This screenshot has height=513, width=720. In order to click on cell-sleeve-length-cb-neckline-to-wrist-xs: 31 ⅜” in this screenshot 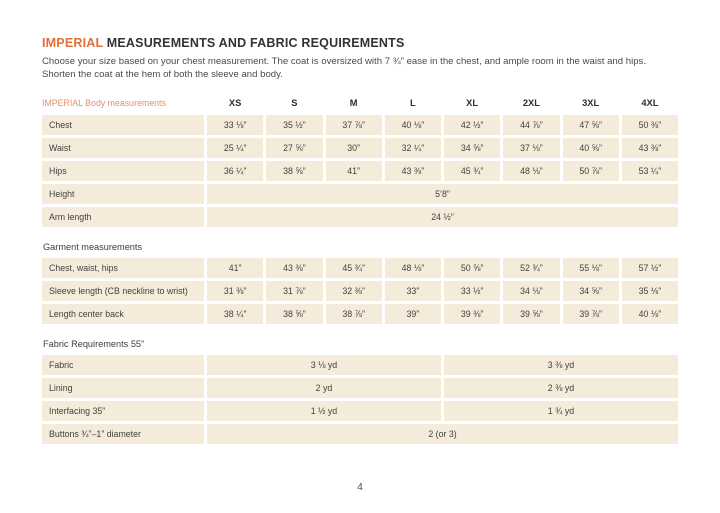, I will do `click(235, 290)`.